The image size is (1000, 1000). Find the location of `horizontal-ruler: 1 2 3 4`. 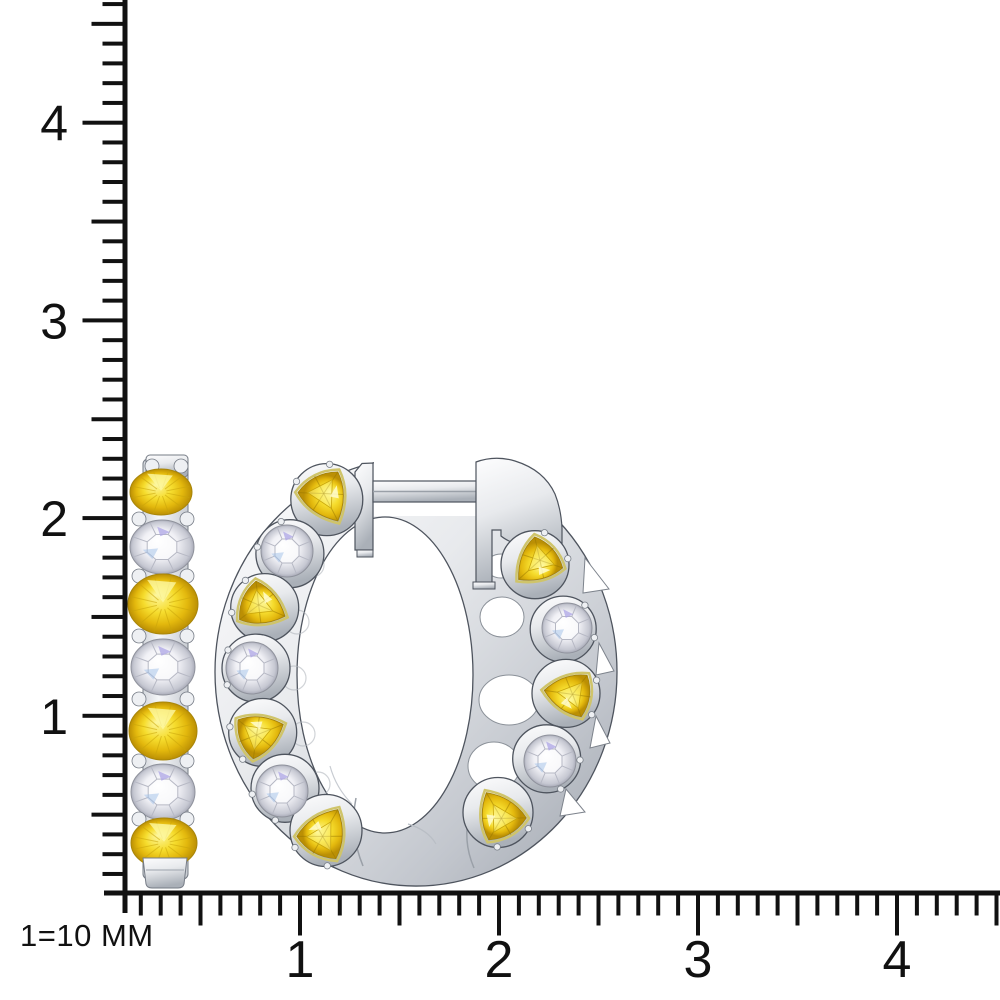

horizontal-ruler: 1 2 3 4 is located at coordinates (552, 939).